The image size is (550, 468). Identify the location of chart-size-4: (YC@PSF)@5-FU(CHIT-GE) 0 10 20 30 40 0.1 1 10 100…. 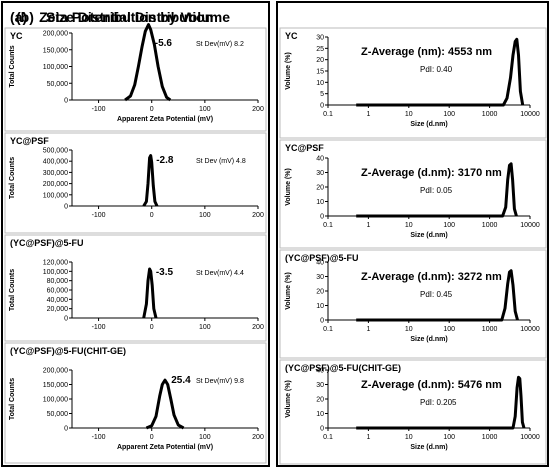
(413, 412).